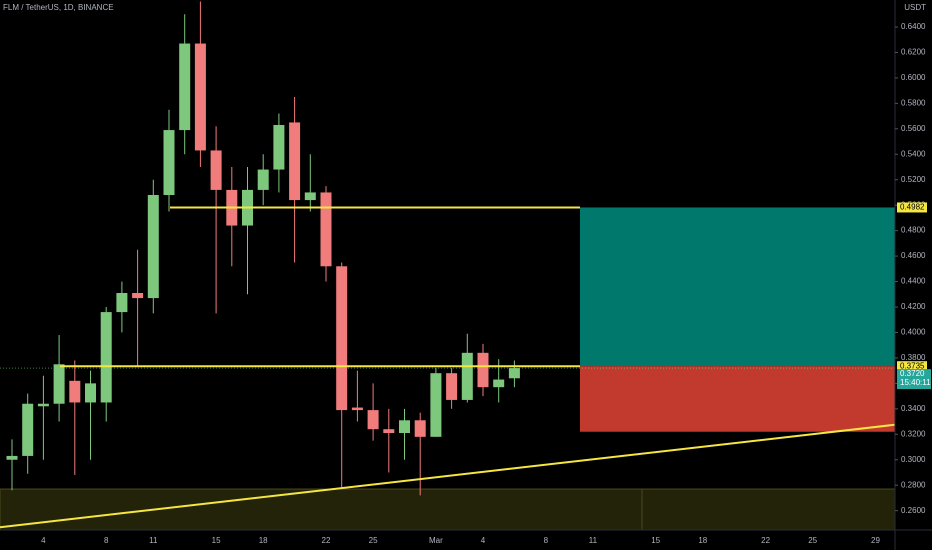  Describe the element at coordinates (913, 408) in the screenshot. I see `y-tick-label: 0.3400` at that location.